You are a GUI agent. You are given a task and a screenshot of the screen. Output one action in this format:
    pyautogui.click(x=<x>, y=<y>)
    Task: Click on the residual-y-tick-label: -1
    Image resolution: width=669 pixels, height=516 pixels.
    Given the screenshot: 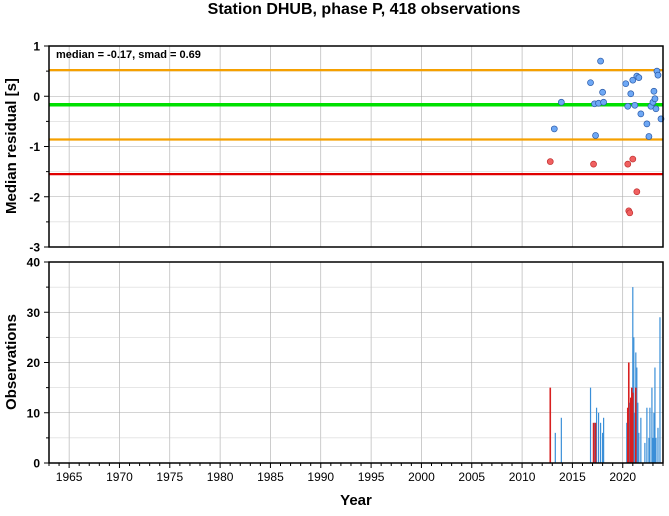 What is the action you would take?
    pyautogui.click(x=34, y=147)
    